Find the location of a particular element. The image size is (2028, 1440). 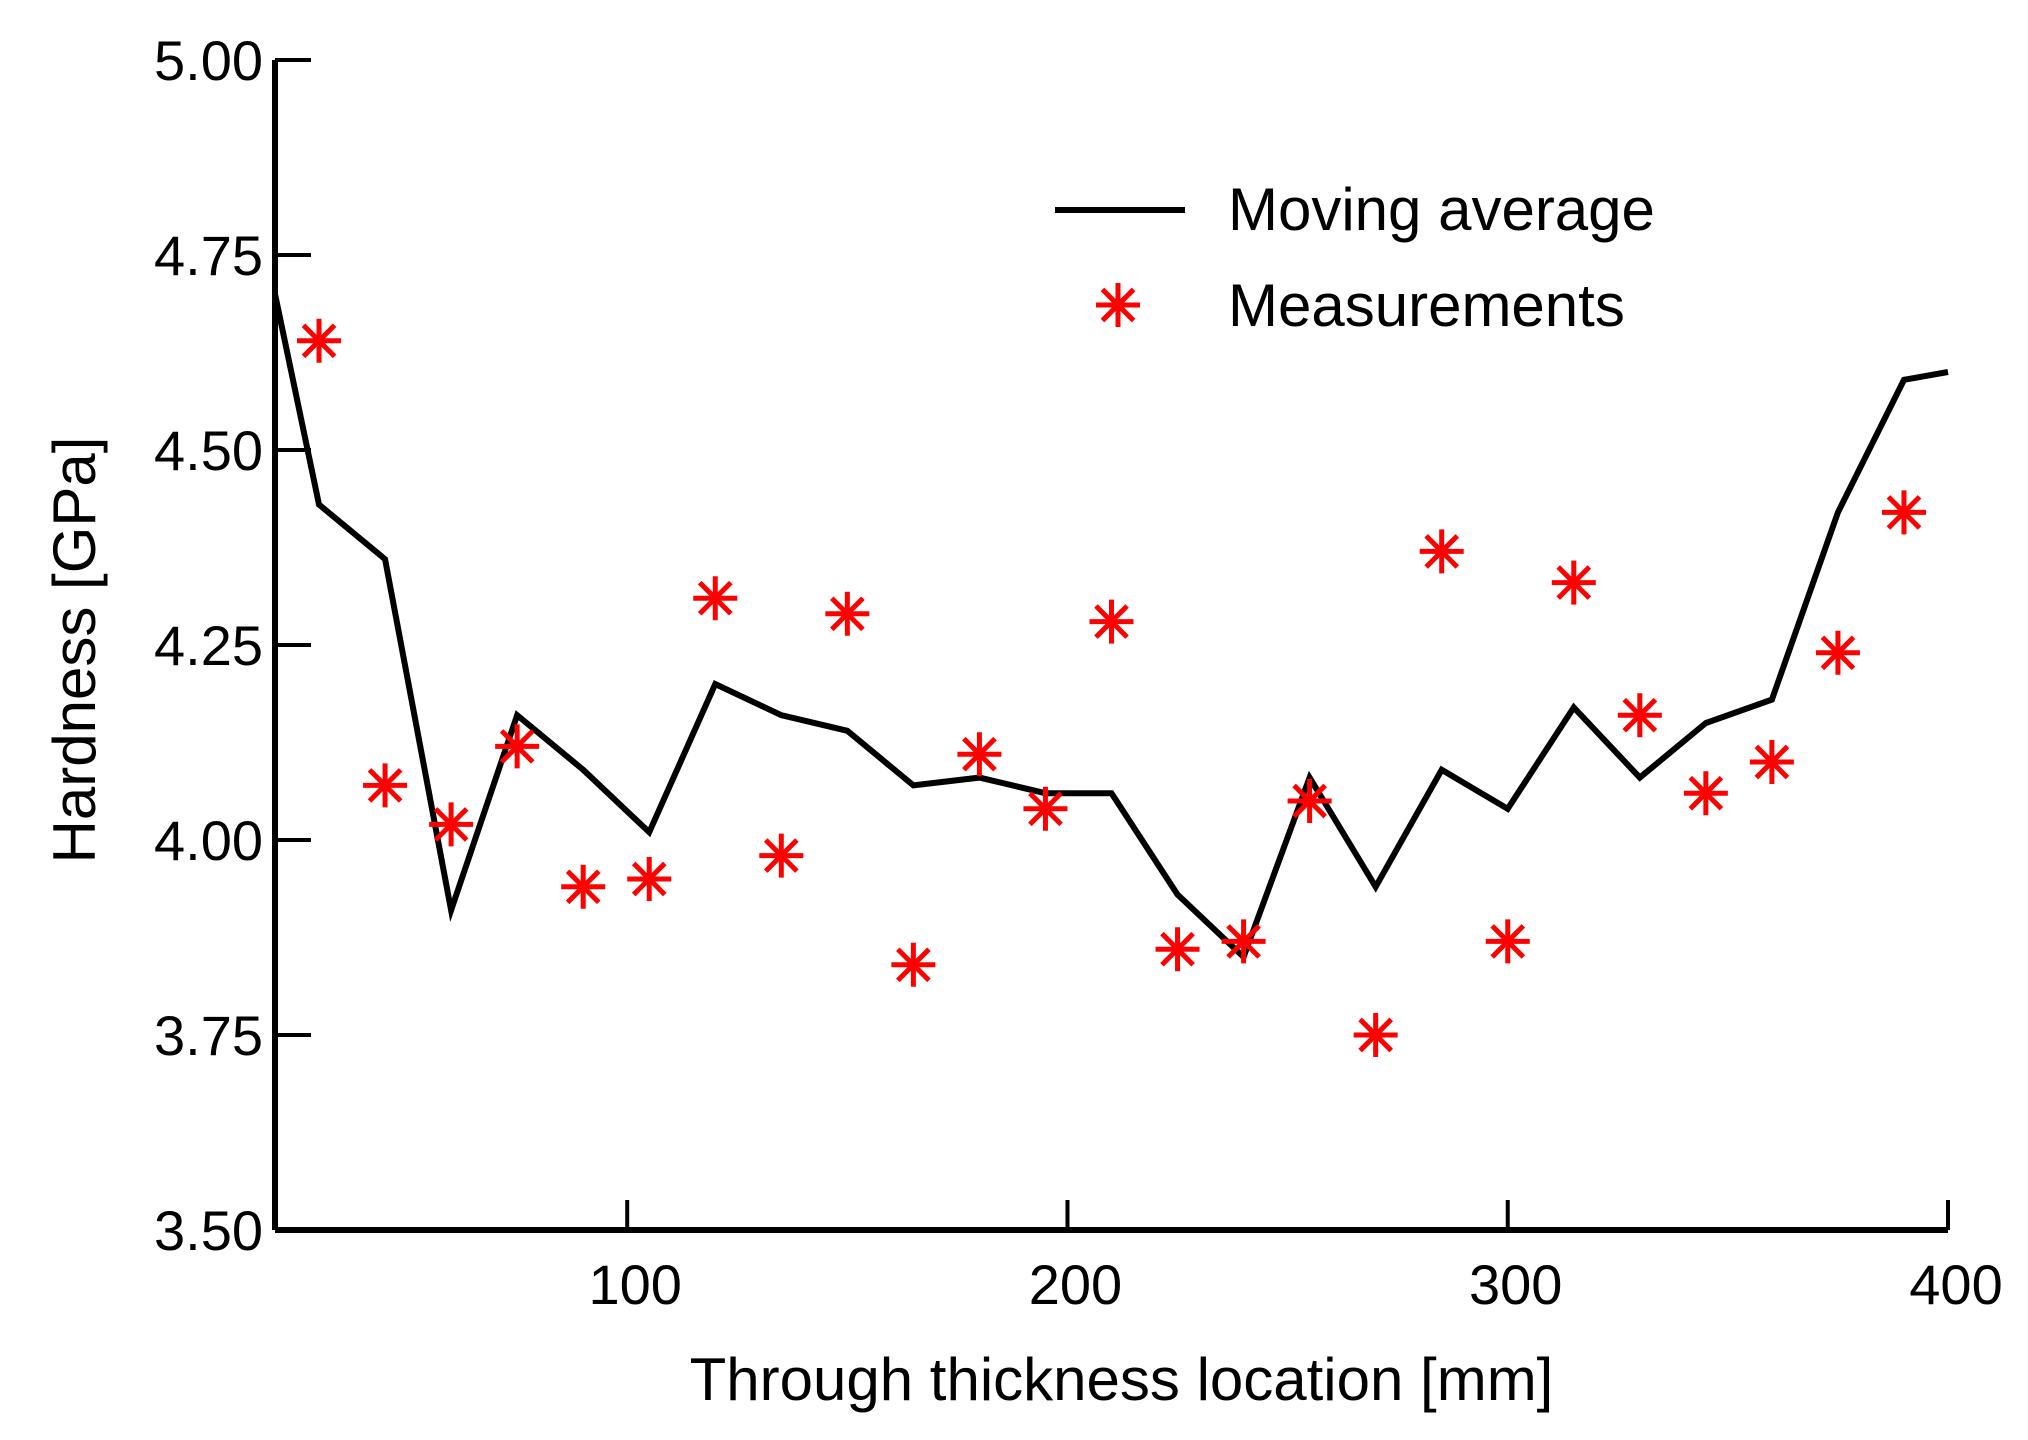

y-tick-label: 4.50 is located at coordinates (208, 450).